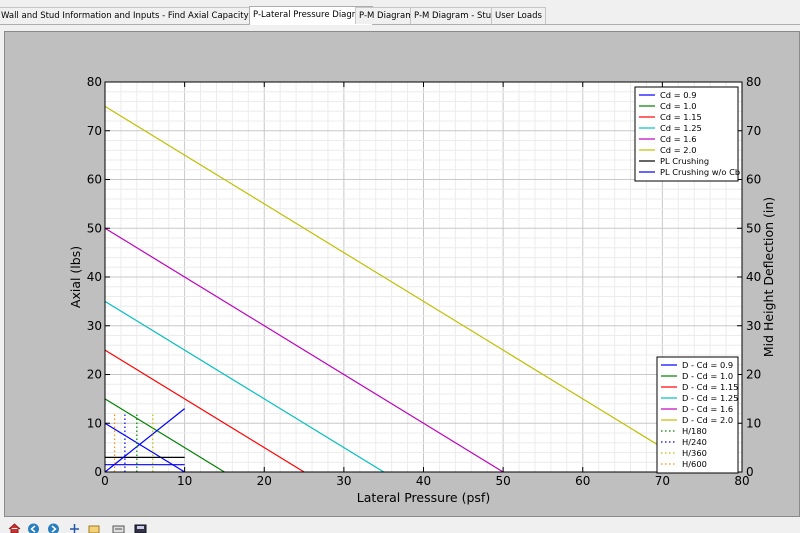  What do you see at coordinates (400, 525) in the screenshot?
I see `plot-toolbar` at bounding box center [400, 525].